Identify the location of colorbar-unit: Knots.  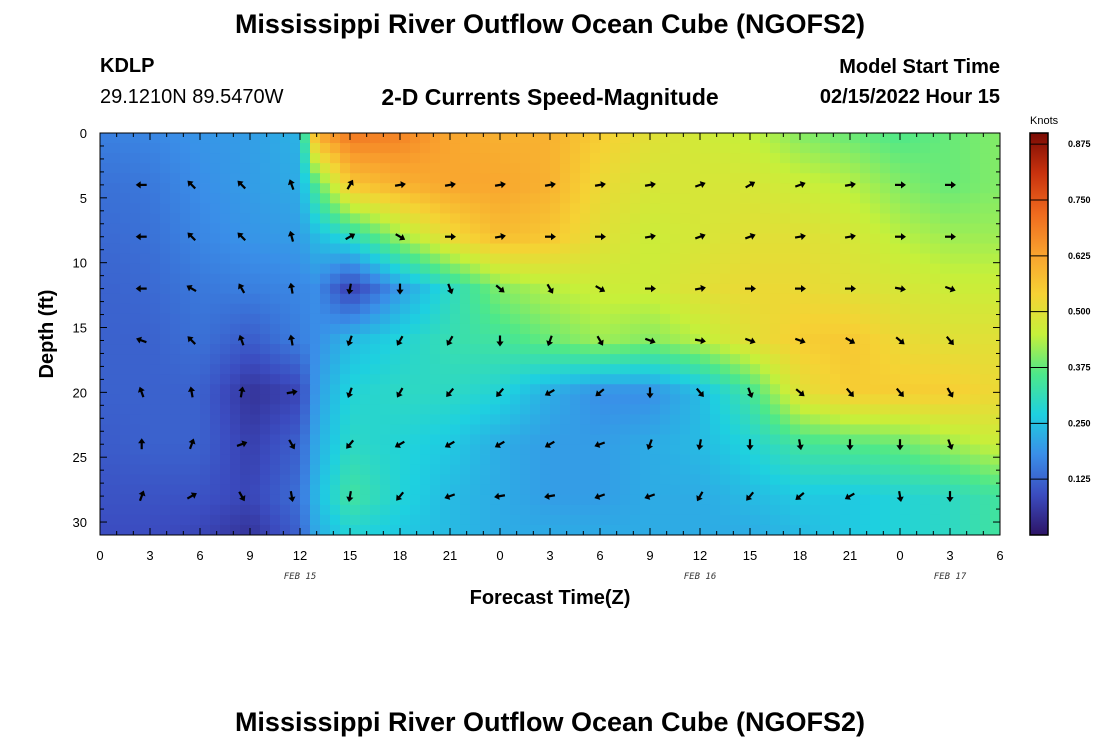
(1044, 121).